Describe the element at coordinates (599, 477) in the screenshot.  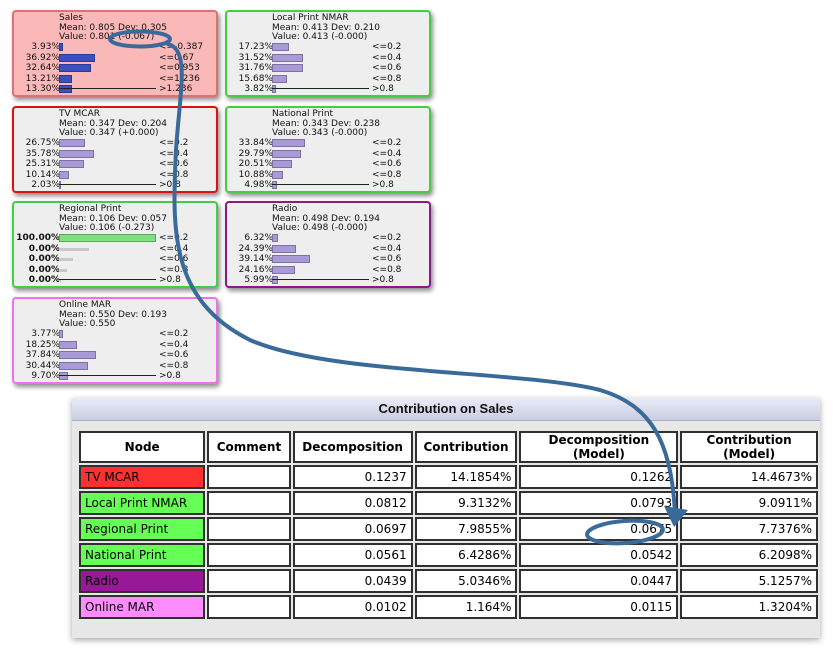
I see `decomposition-model-cell: 0.1262` at that location.